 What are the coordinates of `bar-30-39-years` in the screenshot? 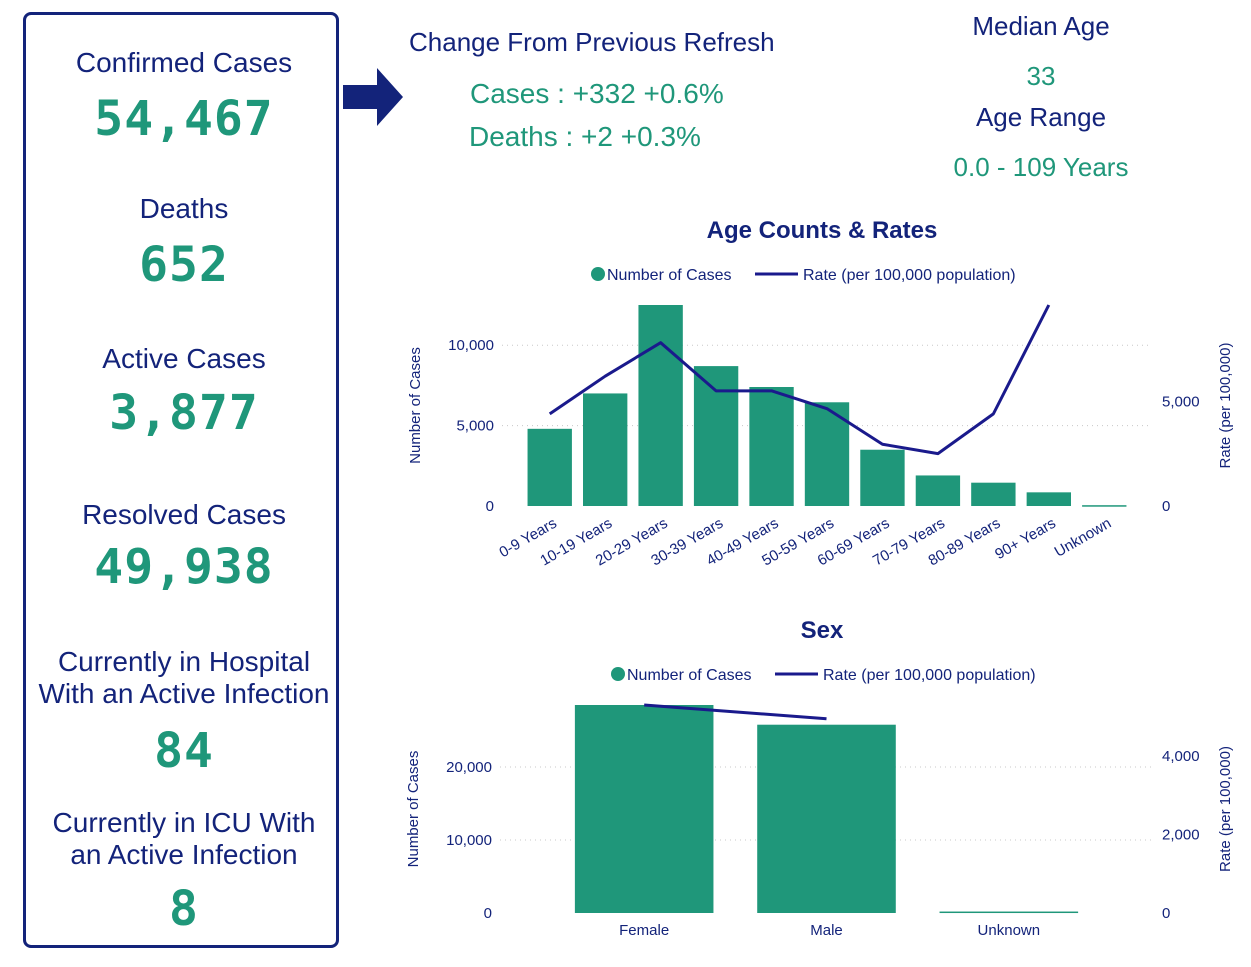 It's located at (716, 436).